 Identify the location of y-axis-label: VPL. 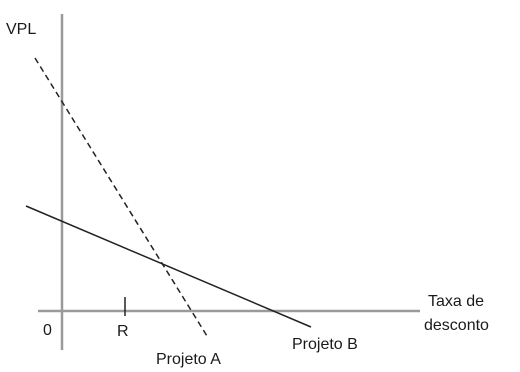
(21, 29).